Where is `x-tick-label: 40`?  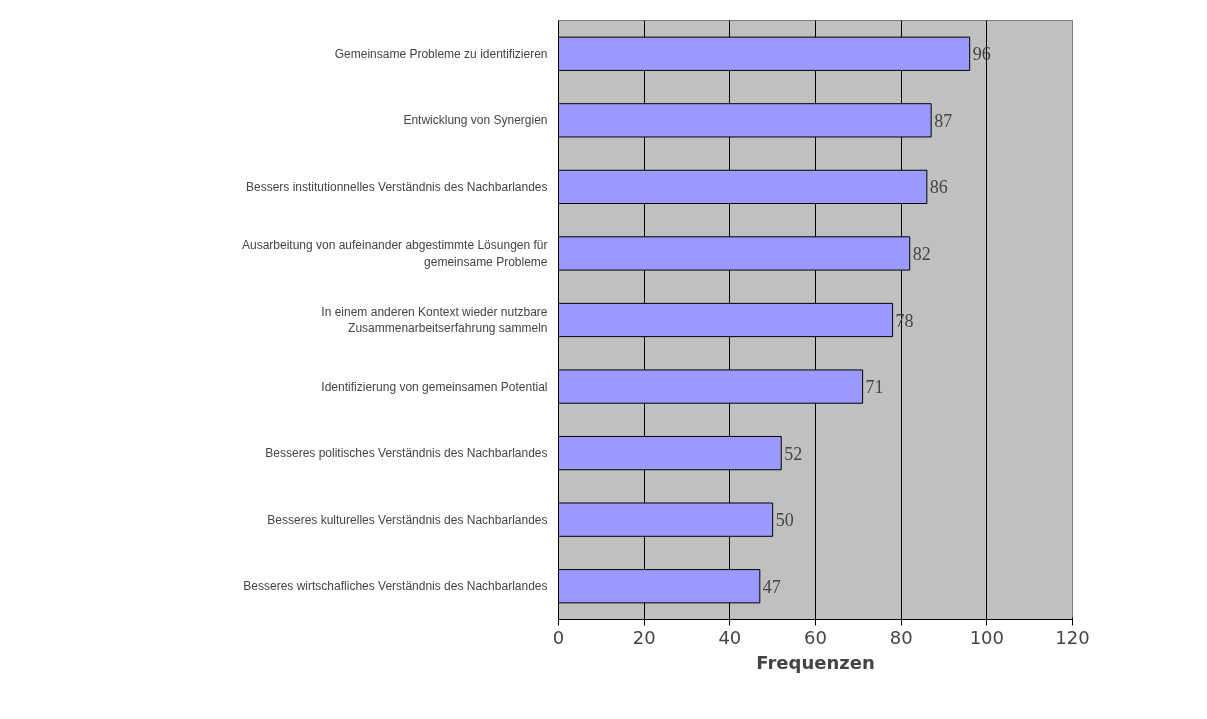
x-tick-label: 40 is located at coordinates (730, 637).